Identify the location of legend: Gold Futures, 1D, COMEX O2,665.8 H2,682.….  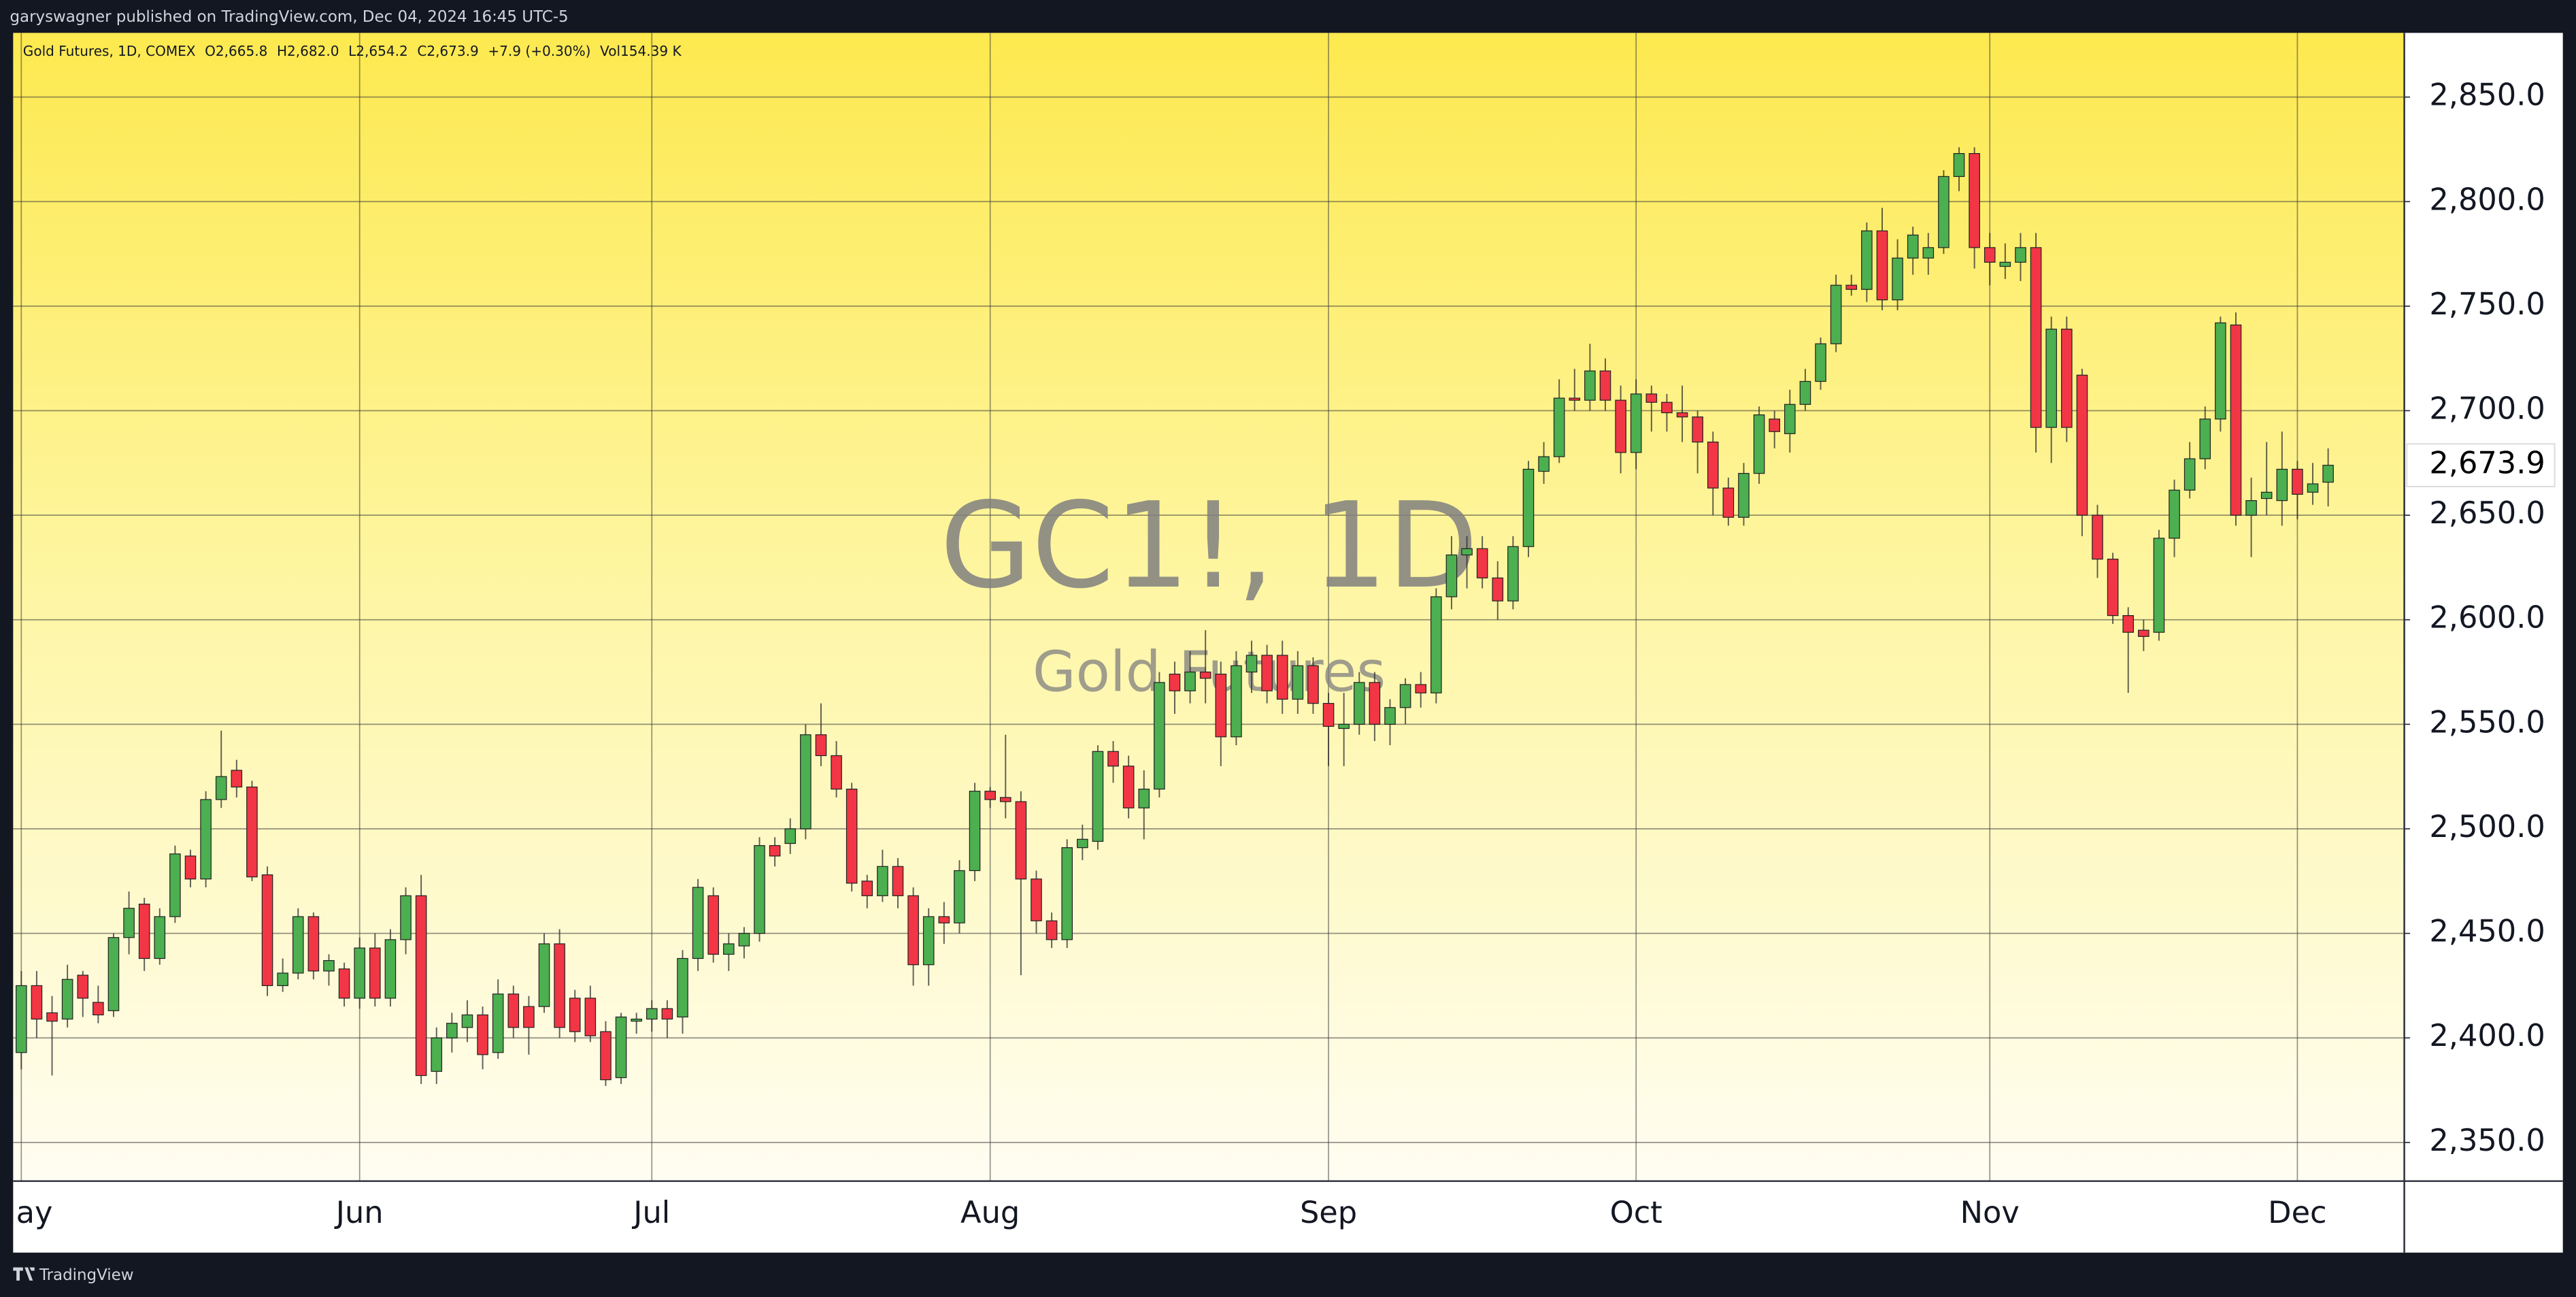
(352, 51).